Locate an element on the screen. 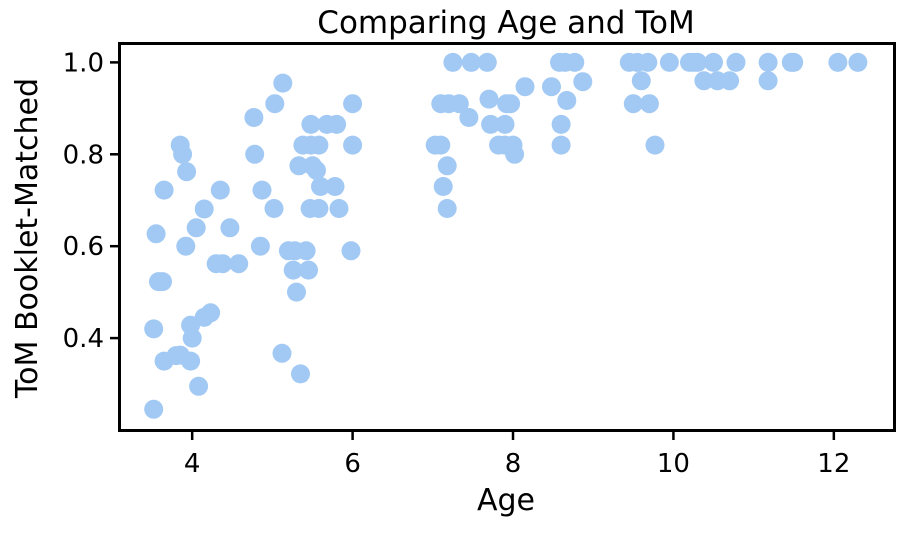 This screenshot has height=533, width=903. x-axis-ticks: 4 6 8 10 12 is located at coordinates (517, 454).